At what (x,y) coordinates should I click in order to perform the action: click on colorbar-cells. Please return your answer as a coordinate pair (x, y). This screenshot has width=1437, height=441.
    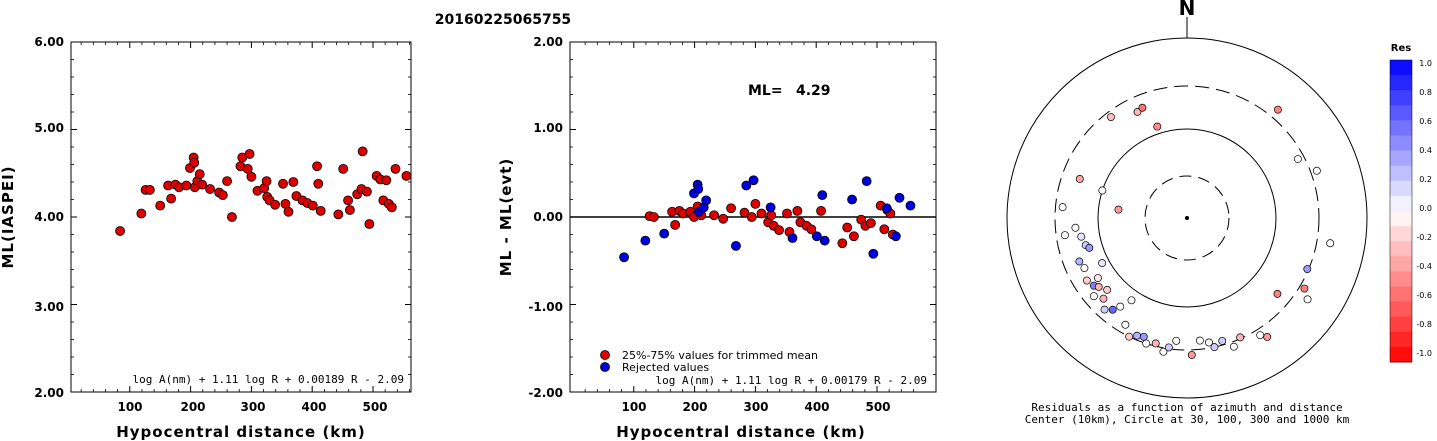
    Looking at the image, I should click on (1401, 211).